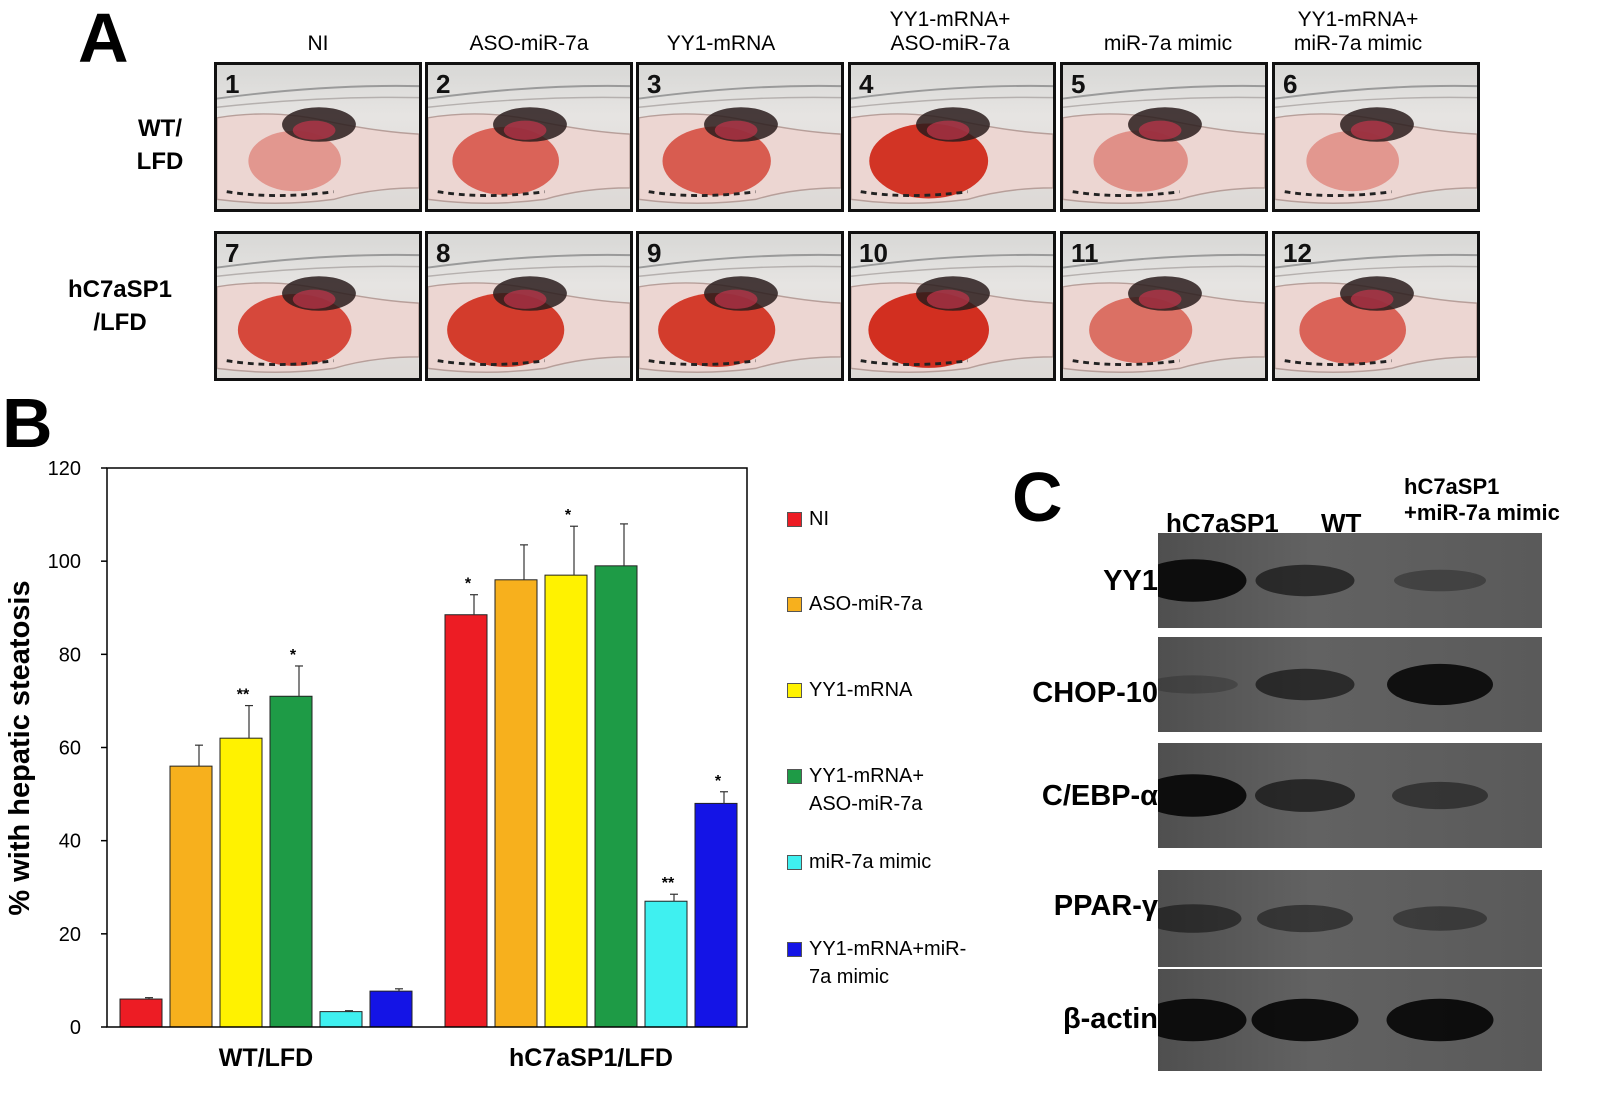  What do you see at coordinates (103, 38) in the screenshot?
I see `panel-a-letter: A` at bounding box center [103, 38].